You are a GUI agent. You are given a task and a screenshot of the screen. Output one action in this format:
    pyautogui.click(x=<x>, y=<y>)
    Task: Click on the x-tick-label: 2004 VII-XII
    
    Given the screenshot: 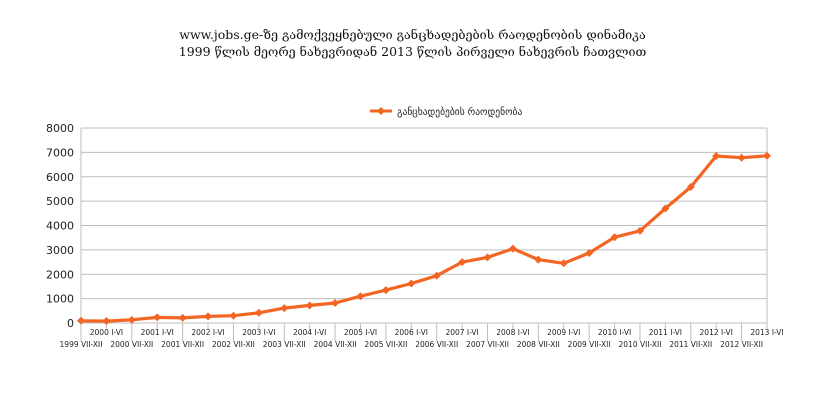 What is the action you would take?
    pyautogui.click(x=335, y=344)
    